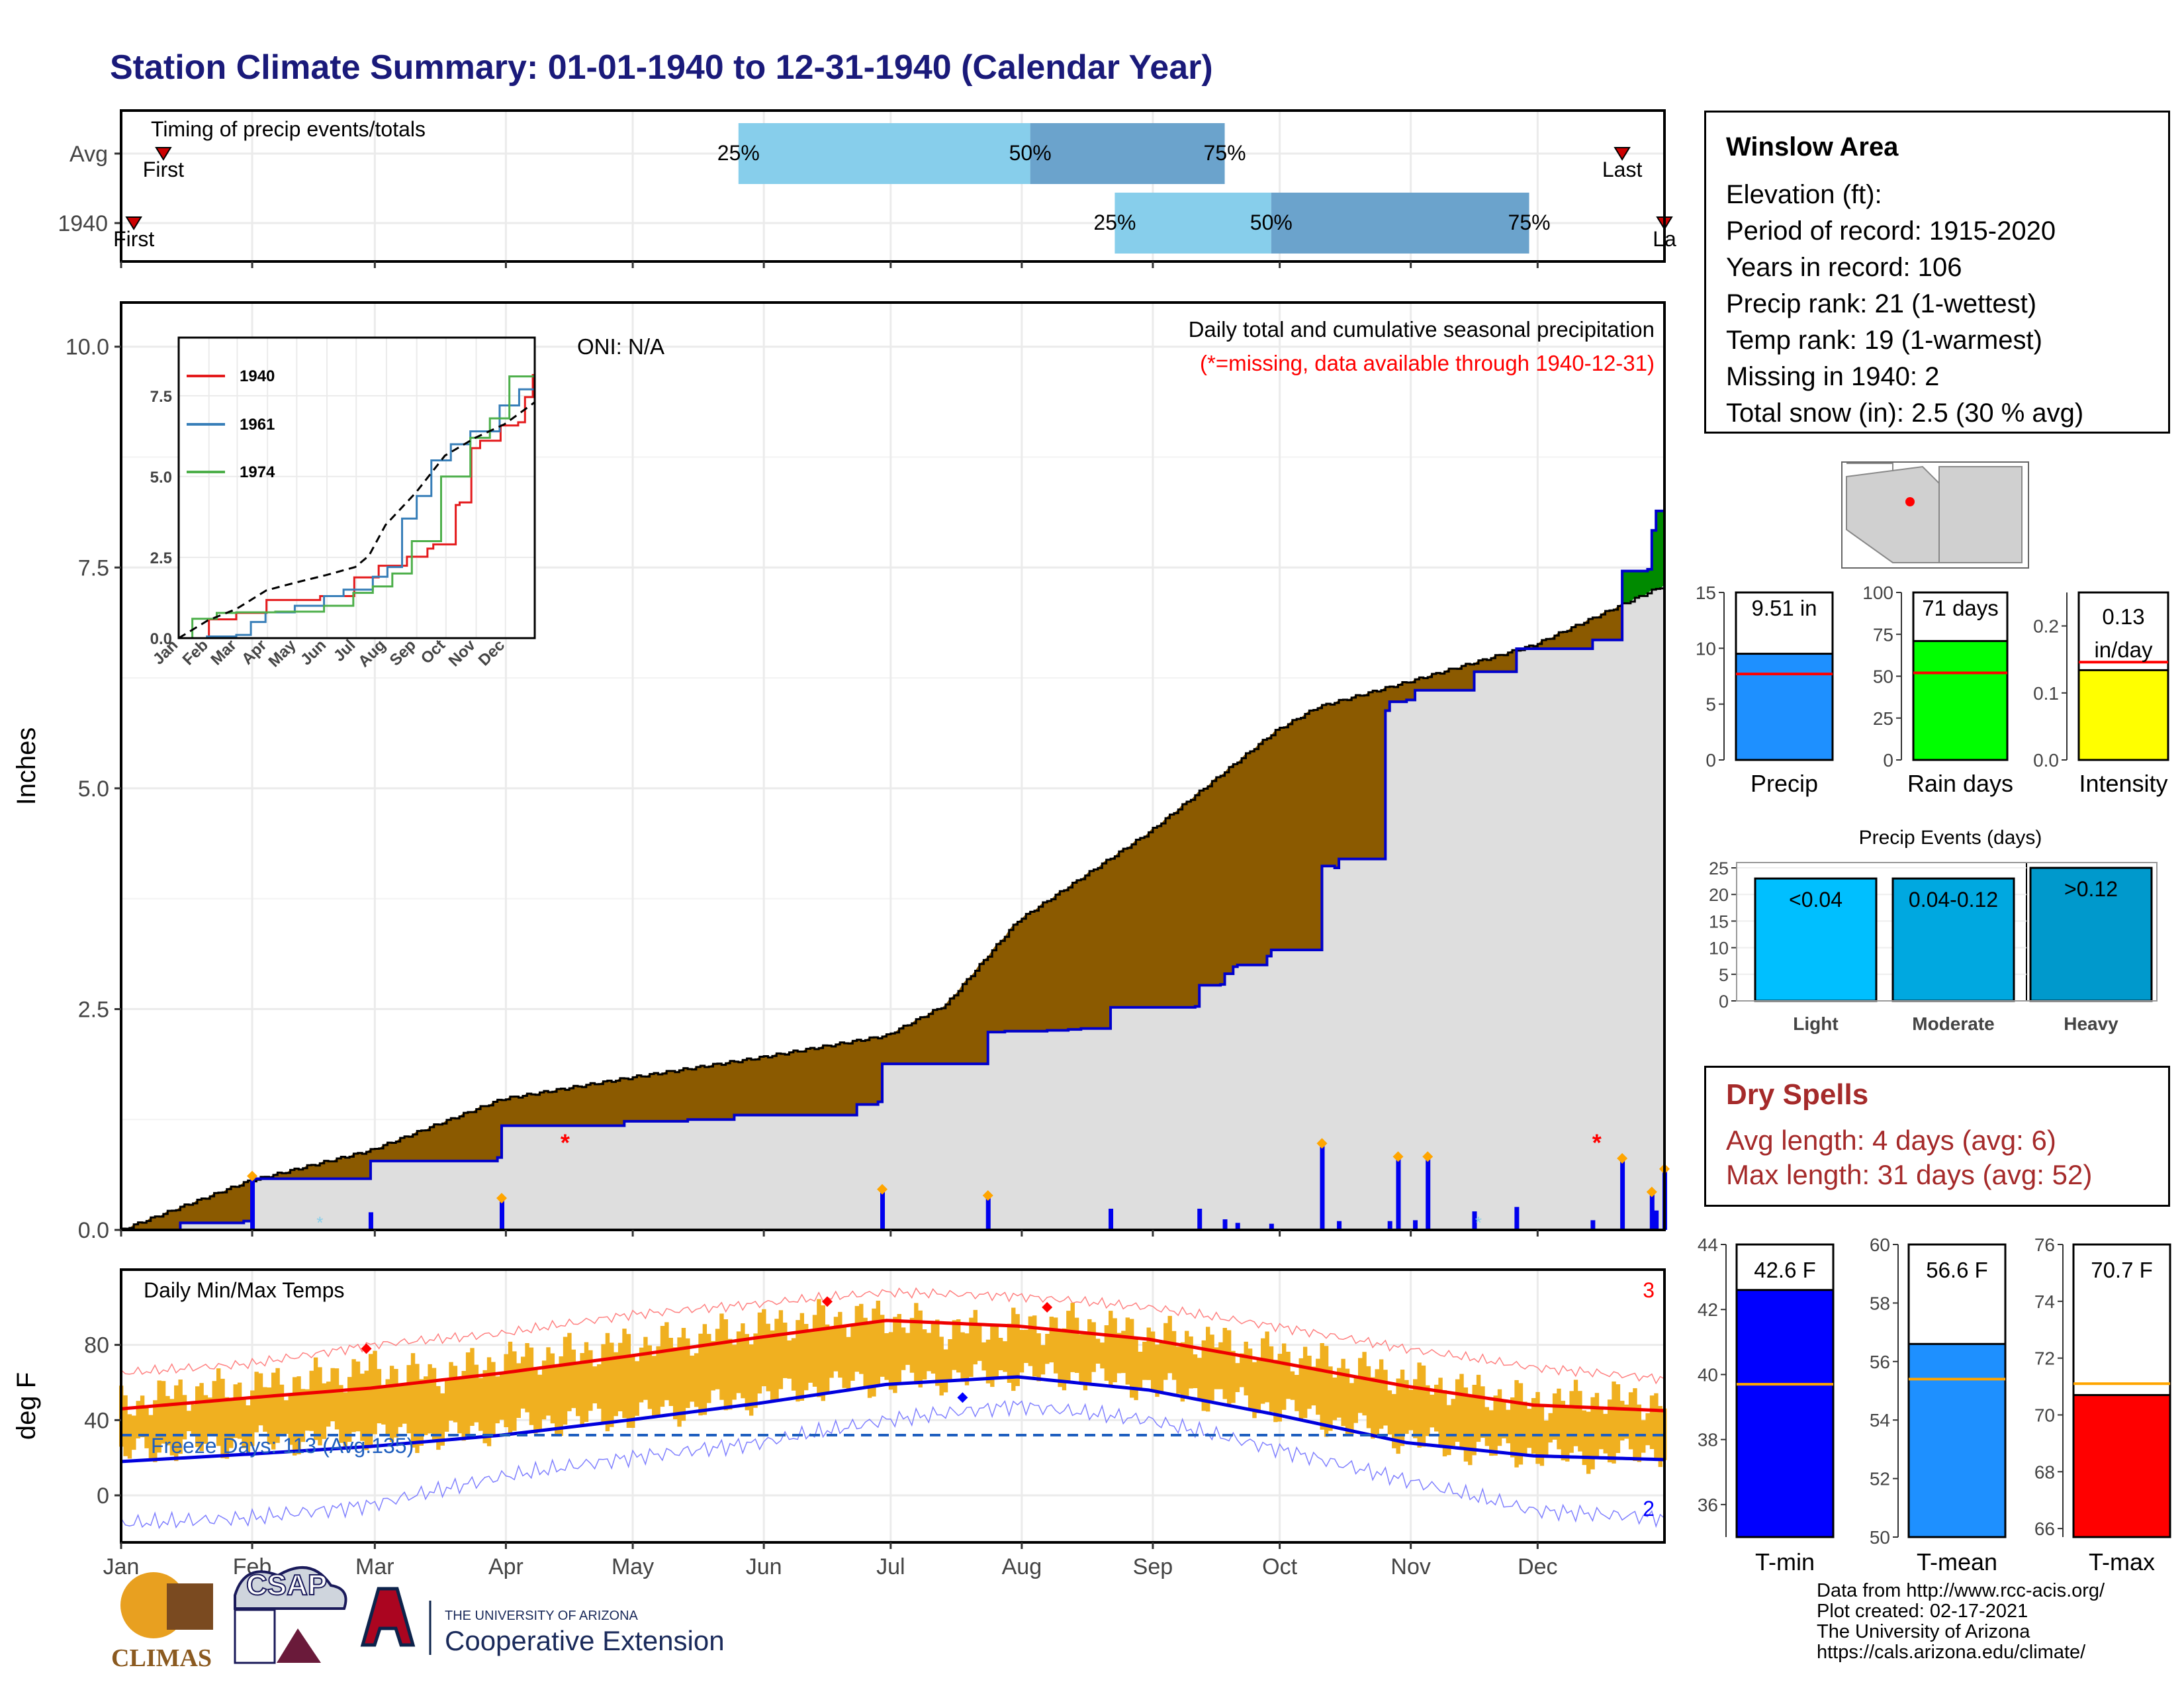 This screenshot has height=1688, width=2184. I want to click on station-precip-rank: Precip rank: 21 (1-wettest), so click(1881, 303).